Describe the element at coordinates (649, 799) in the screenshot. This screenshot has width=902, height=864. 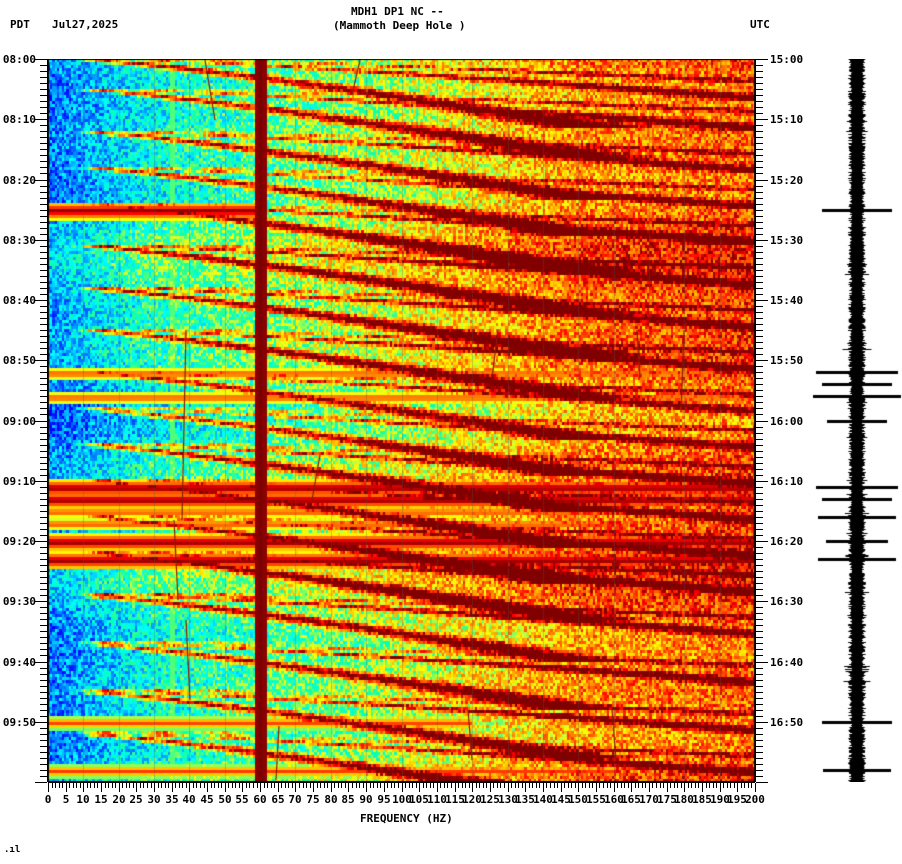
I see `freq-label-34: 170` at that location.